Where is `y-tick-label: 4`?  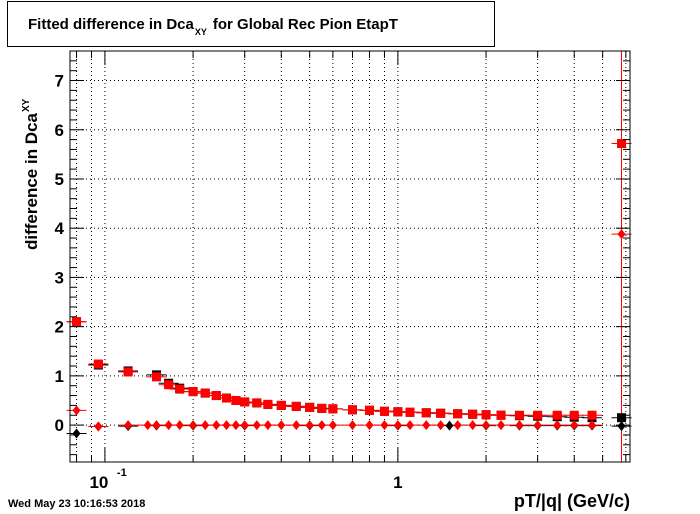 y-tick-label: 4 is located at coordinates (60, 228).